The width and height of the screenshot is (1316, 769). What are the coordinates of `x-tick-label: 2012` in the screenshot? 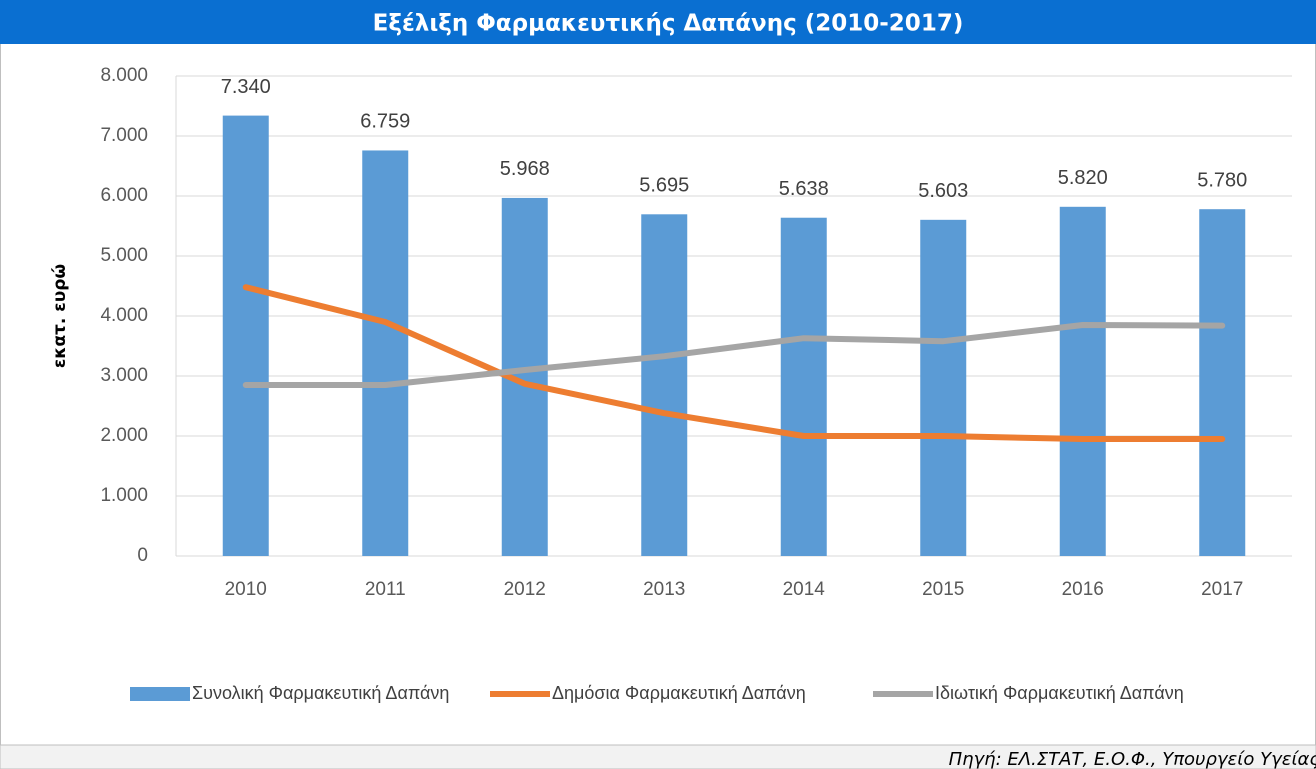 It's located at (525, 589).